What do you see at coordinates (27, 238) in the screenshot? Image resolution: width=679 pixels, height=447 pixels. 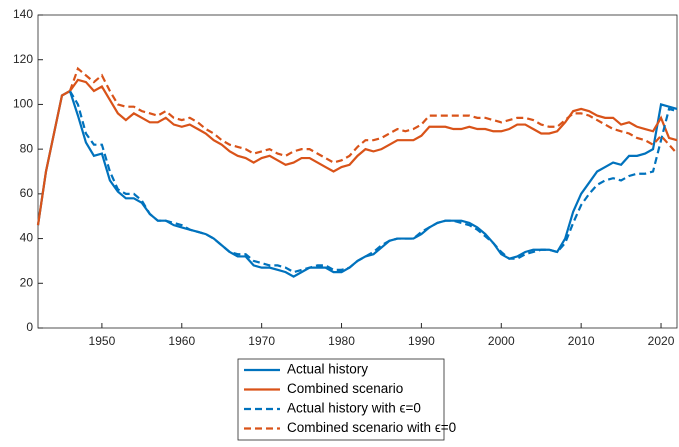 I see `y-tick-label: 40` at bounding box center [27, 238].